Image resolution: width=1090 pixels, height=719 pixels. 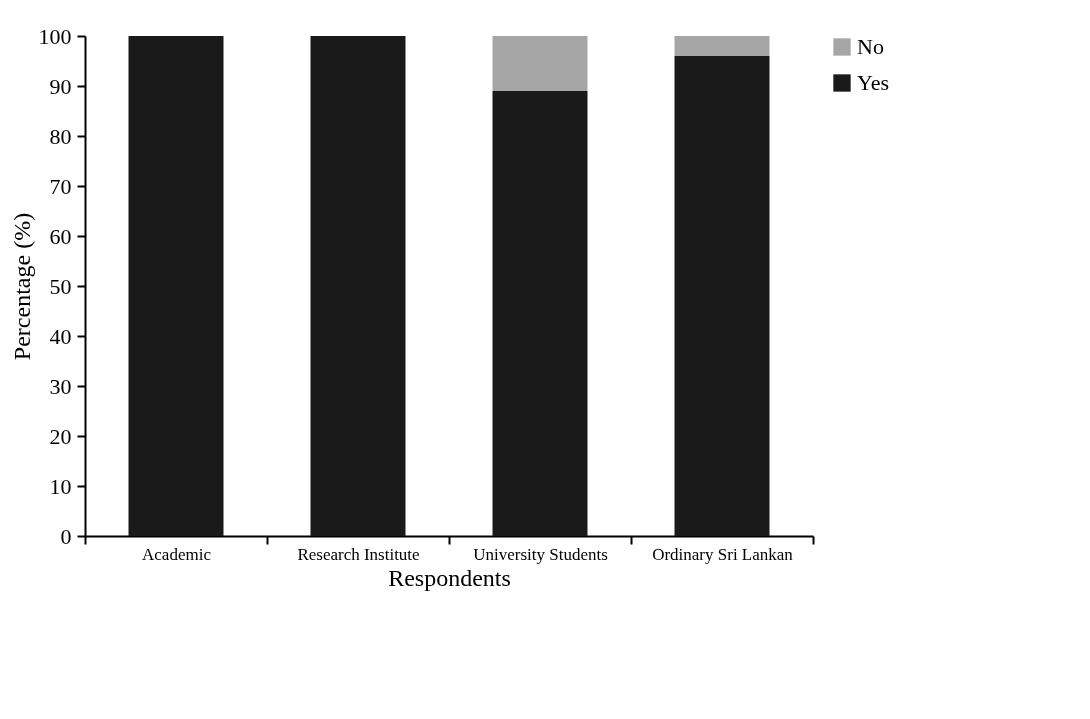 What do you see at coordinates (60, 286) in the screenshot?
I see `y-tick-label: 50` at bounding box center [60, 286].